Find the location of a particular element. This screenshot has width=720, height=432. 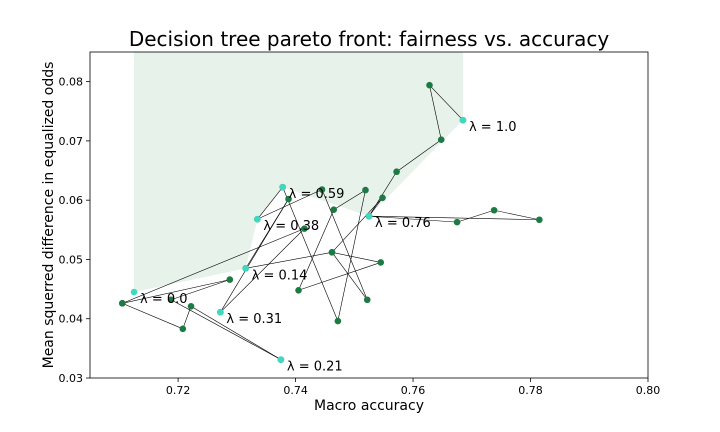

x-tick-label: 0.76 is located at coordinates (413, 390).